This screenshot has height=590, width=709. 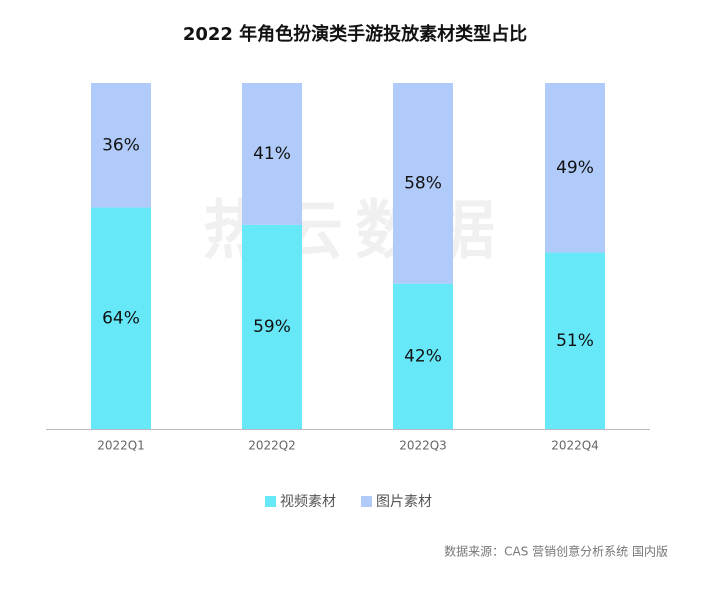 What do you see at coordinates (355, 34) in the screenshot?
I see `chart-title: 2022 年角色扮演类手游投放素材类型占比` at bounding box center [355, 34].